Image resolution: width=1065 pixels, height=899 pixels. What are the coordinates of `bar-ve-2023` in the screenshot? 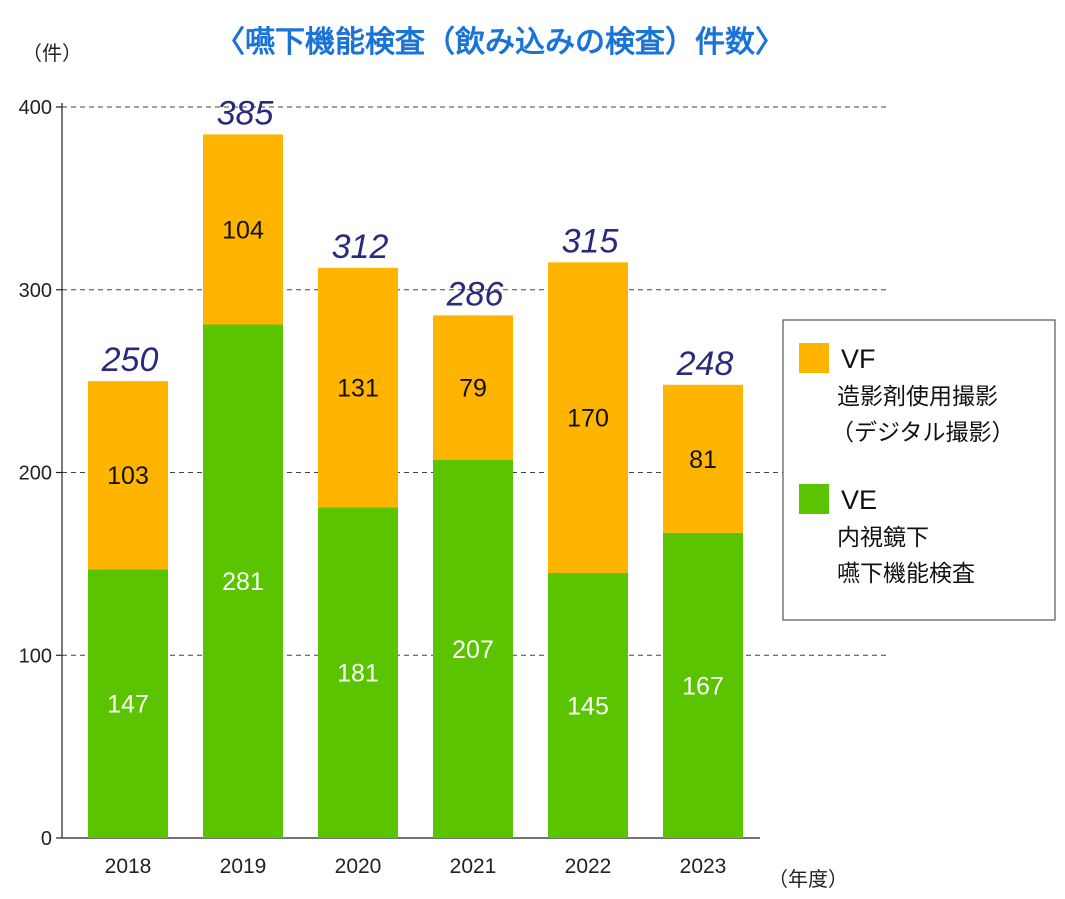 It's located at (703, 685).